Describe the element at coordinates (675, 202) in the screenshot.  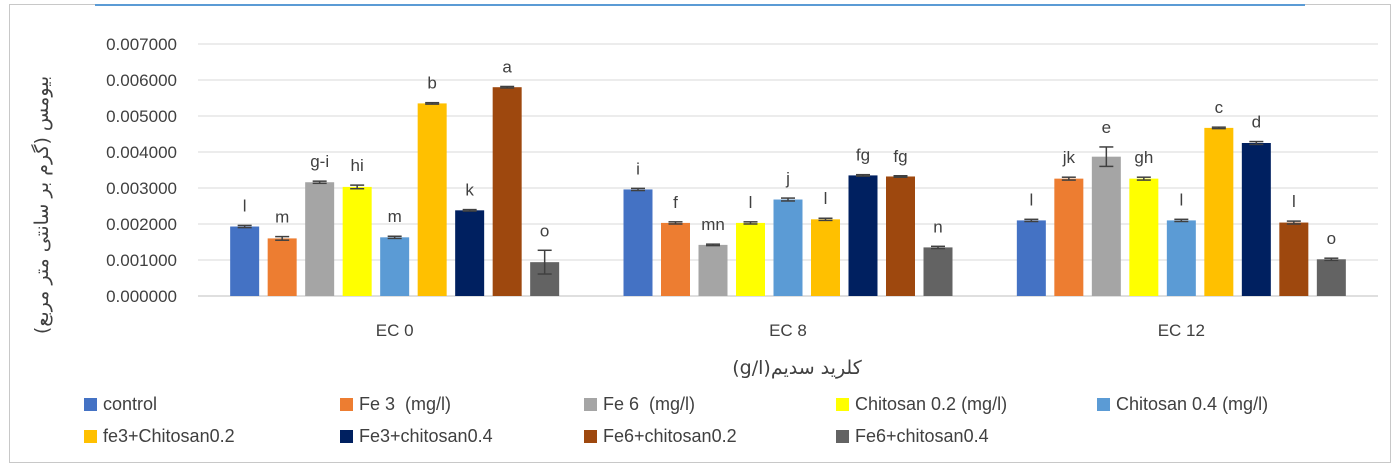
I see `data-label: f` at that location.